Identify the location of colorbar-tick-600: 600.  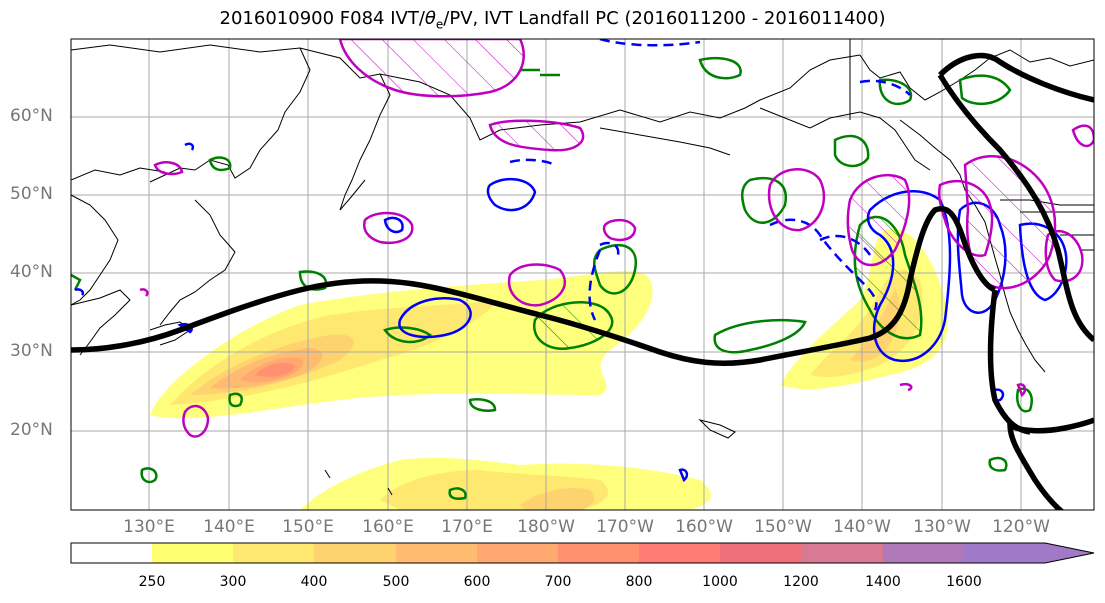
(477, 582).